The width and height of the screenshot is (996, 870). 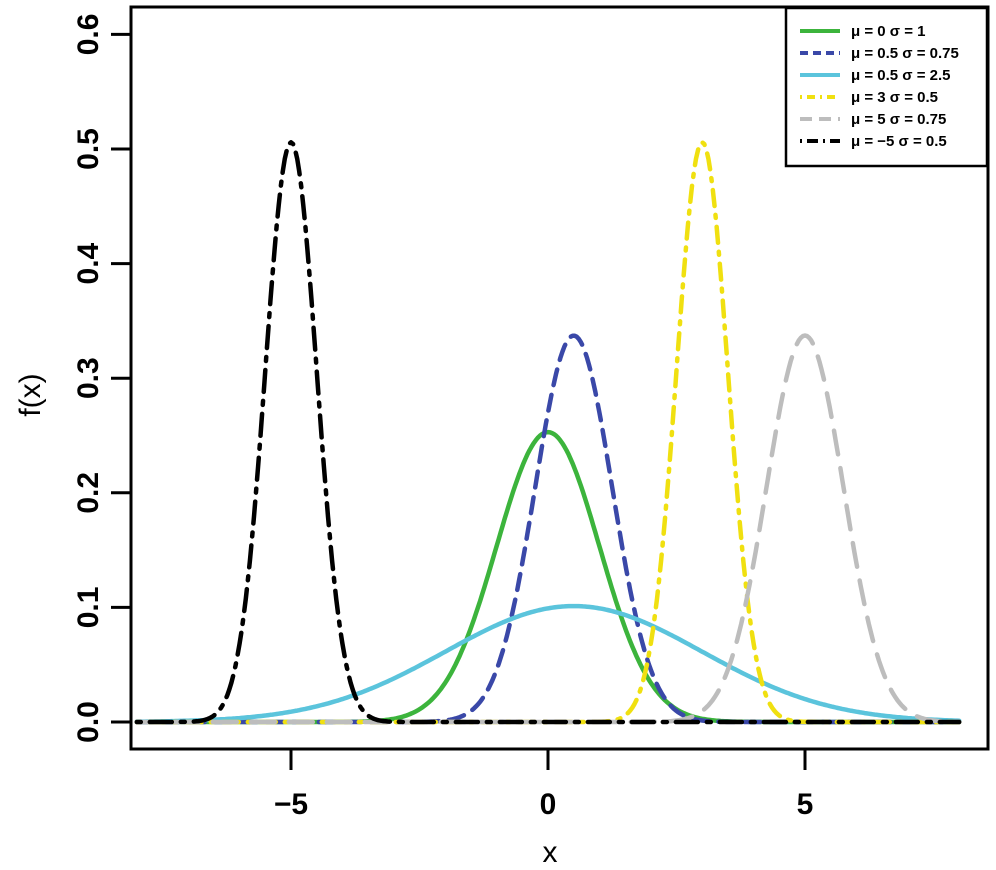 I want to click on y-tick-label: 0.2, so click(x=88, y=493).